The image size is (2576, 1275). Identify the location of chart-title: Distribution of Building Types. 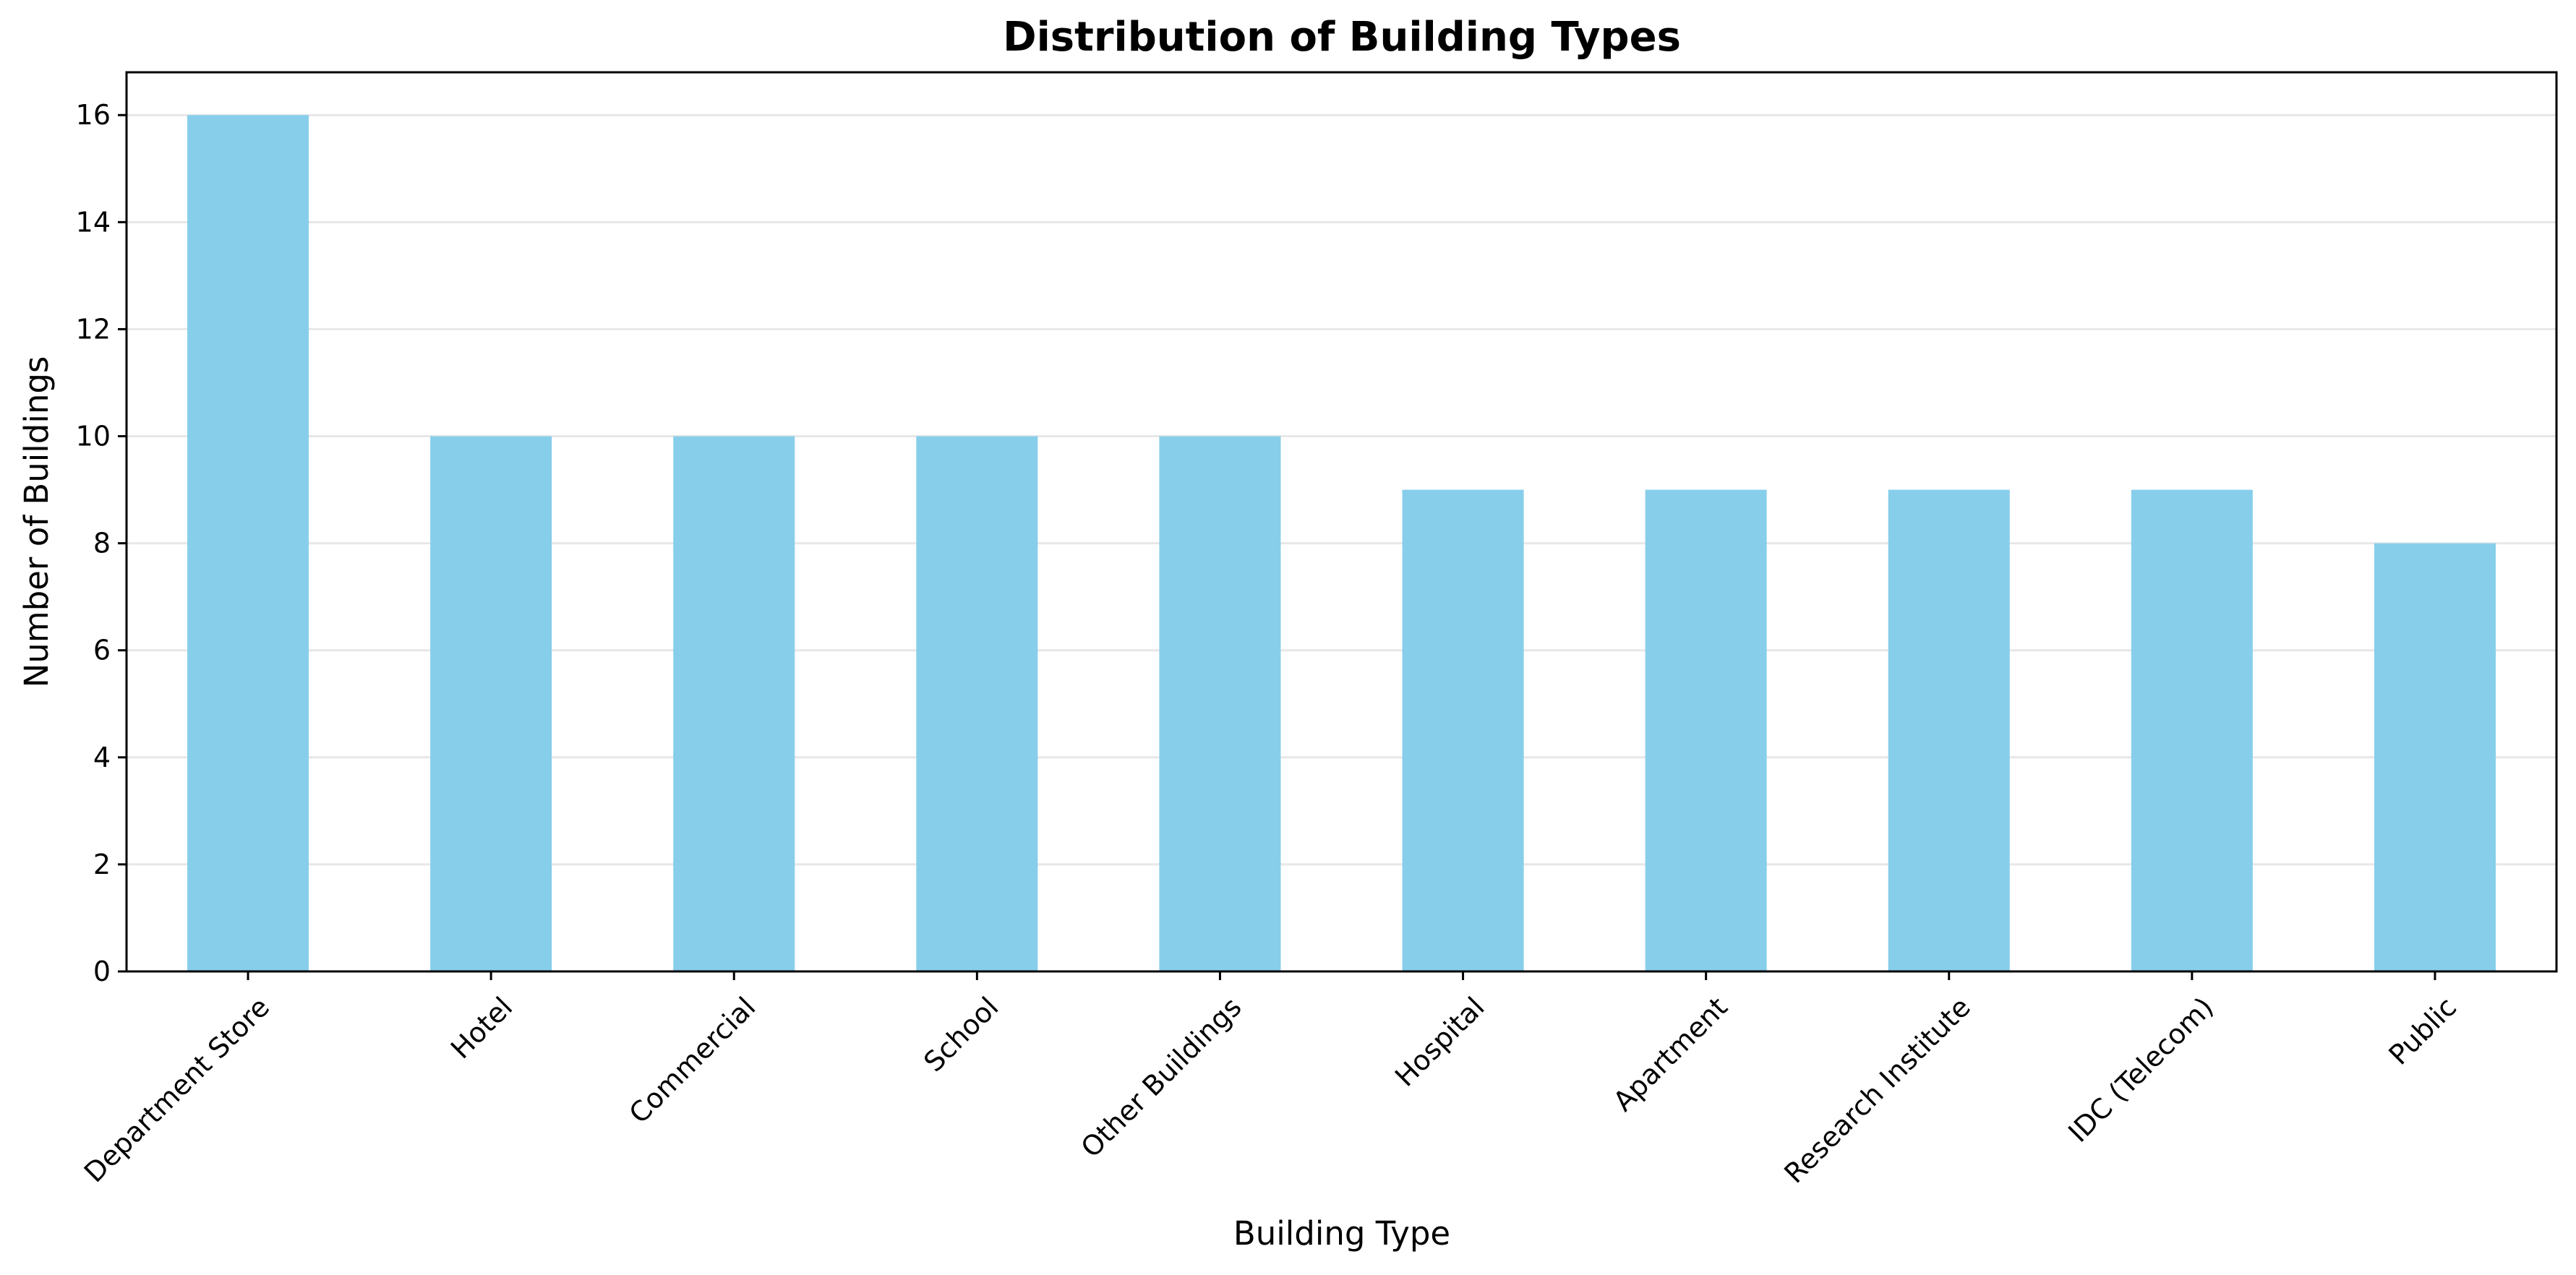
(1342, 37).